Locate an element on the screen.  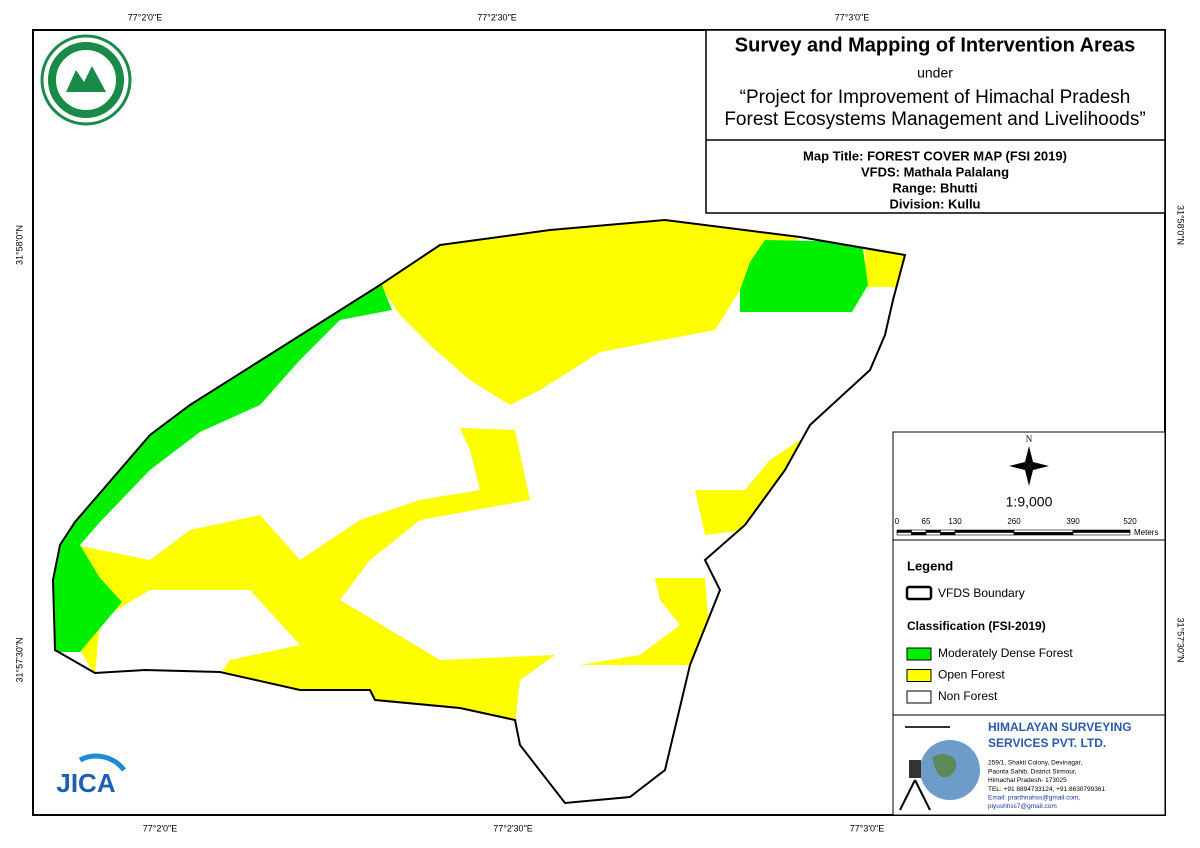
legend-box is located at coordinates (1029, 627).